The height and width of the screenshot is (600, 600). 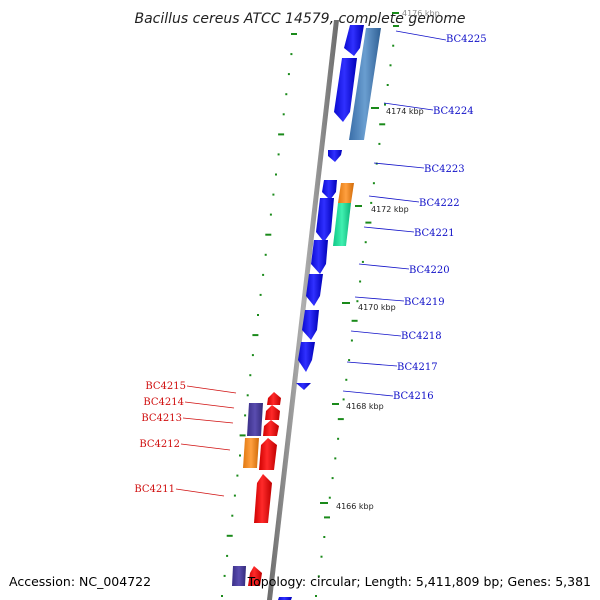 What do you see at coordinates (444, 169) in the screenshot?
I see `gene-label-BC4223: BC4223` at bounding box center [444, 169].